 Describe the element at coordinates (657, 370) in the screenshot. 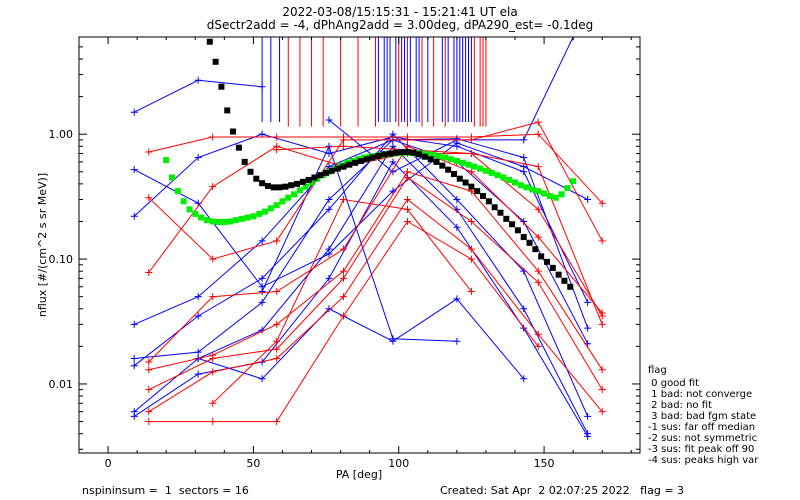

I see `legend-title: flag` at that location.